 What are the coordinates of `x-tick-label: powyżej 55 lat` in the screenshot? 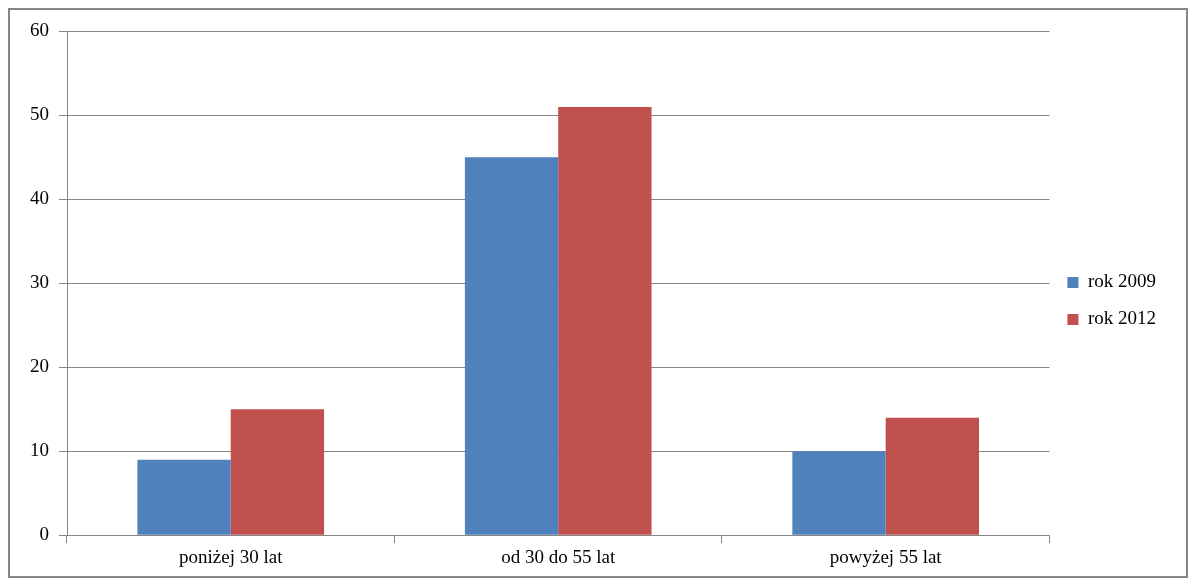 It's located at (886, 556).